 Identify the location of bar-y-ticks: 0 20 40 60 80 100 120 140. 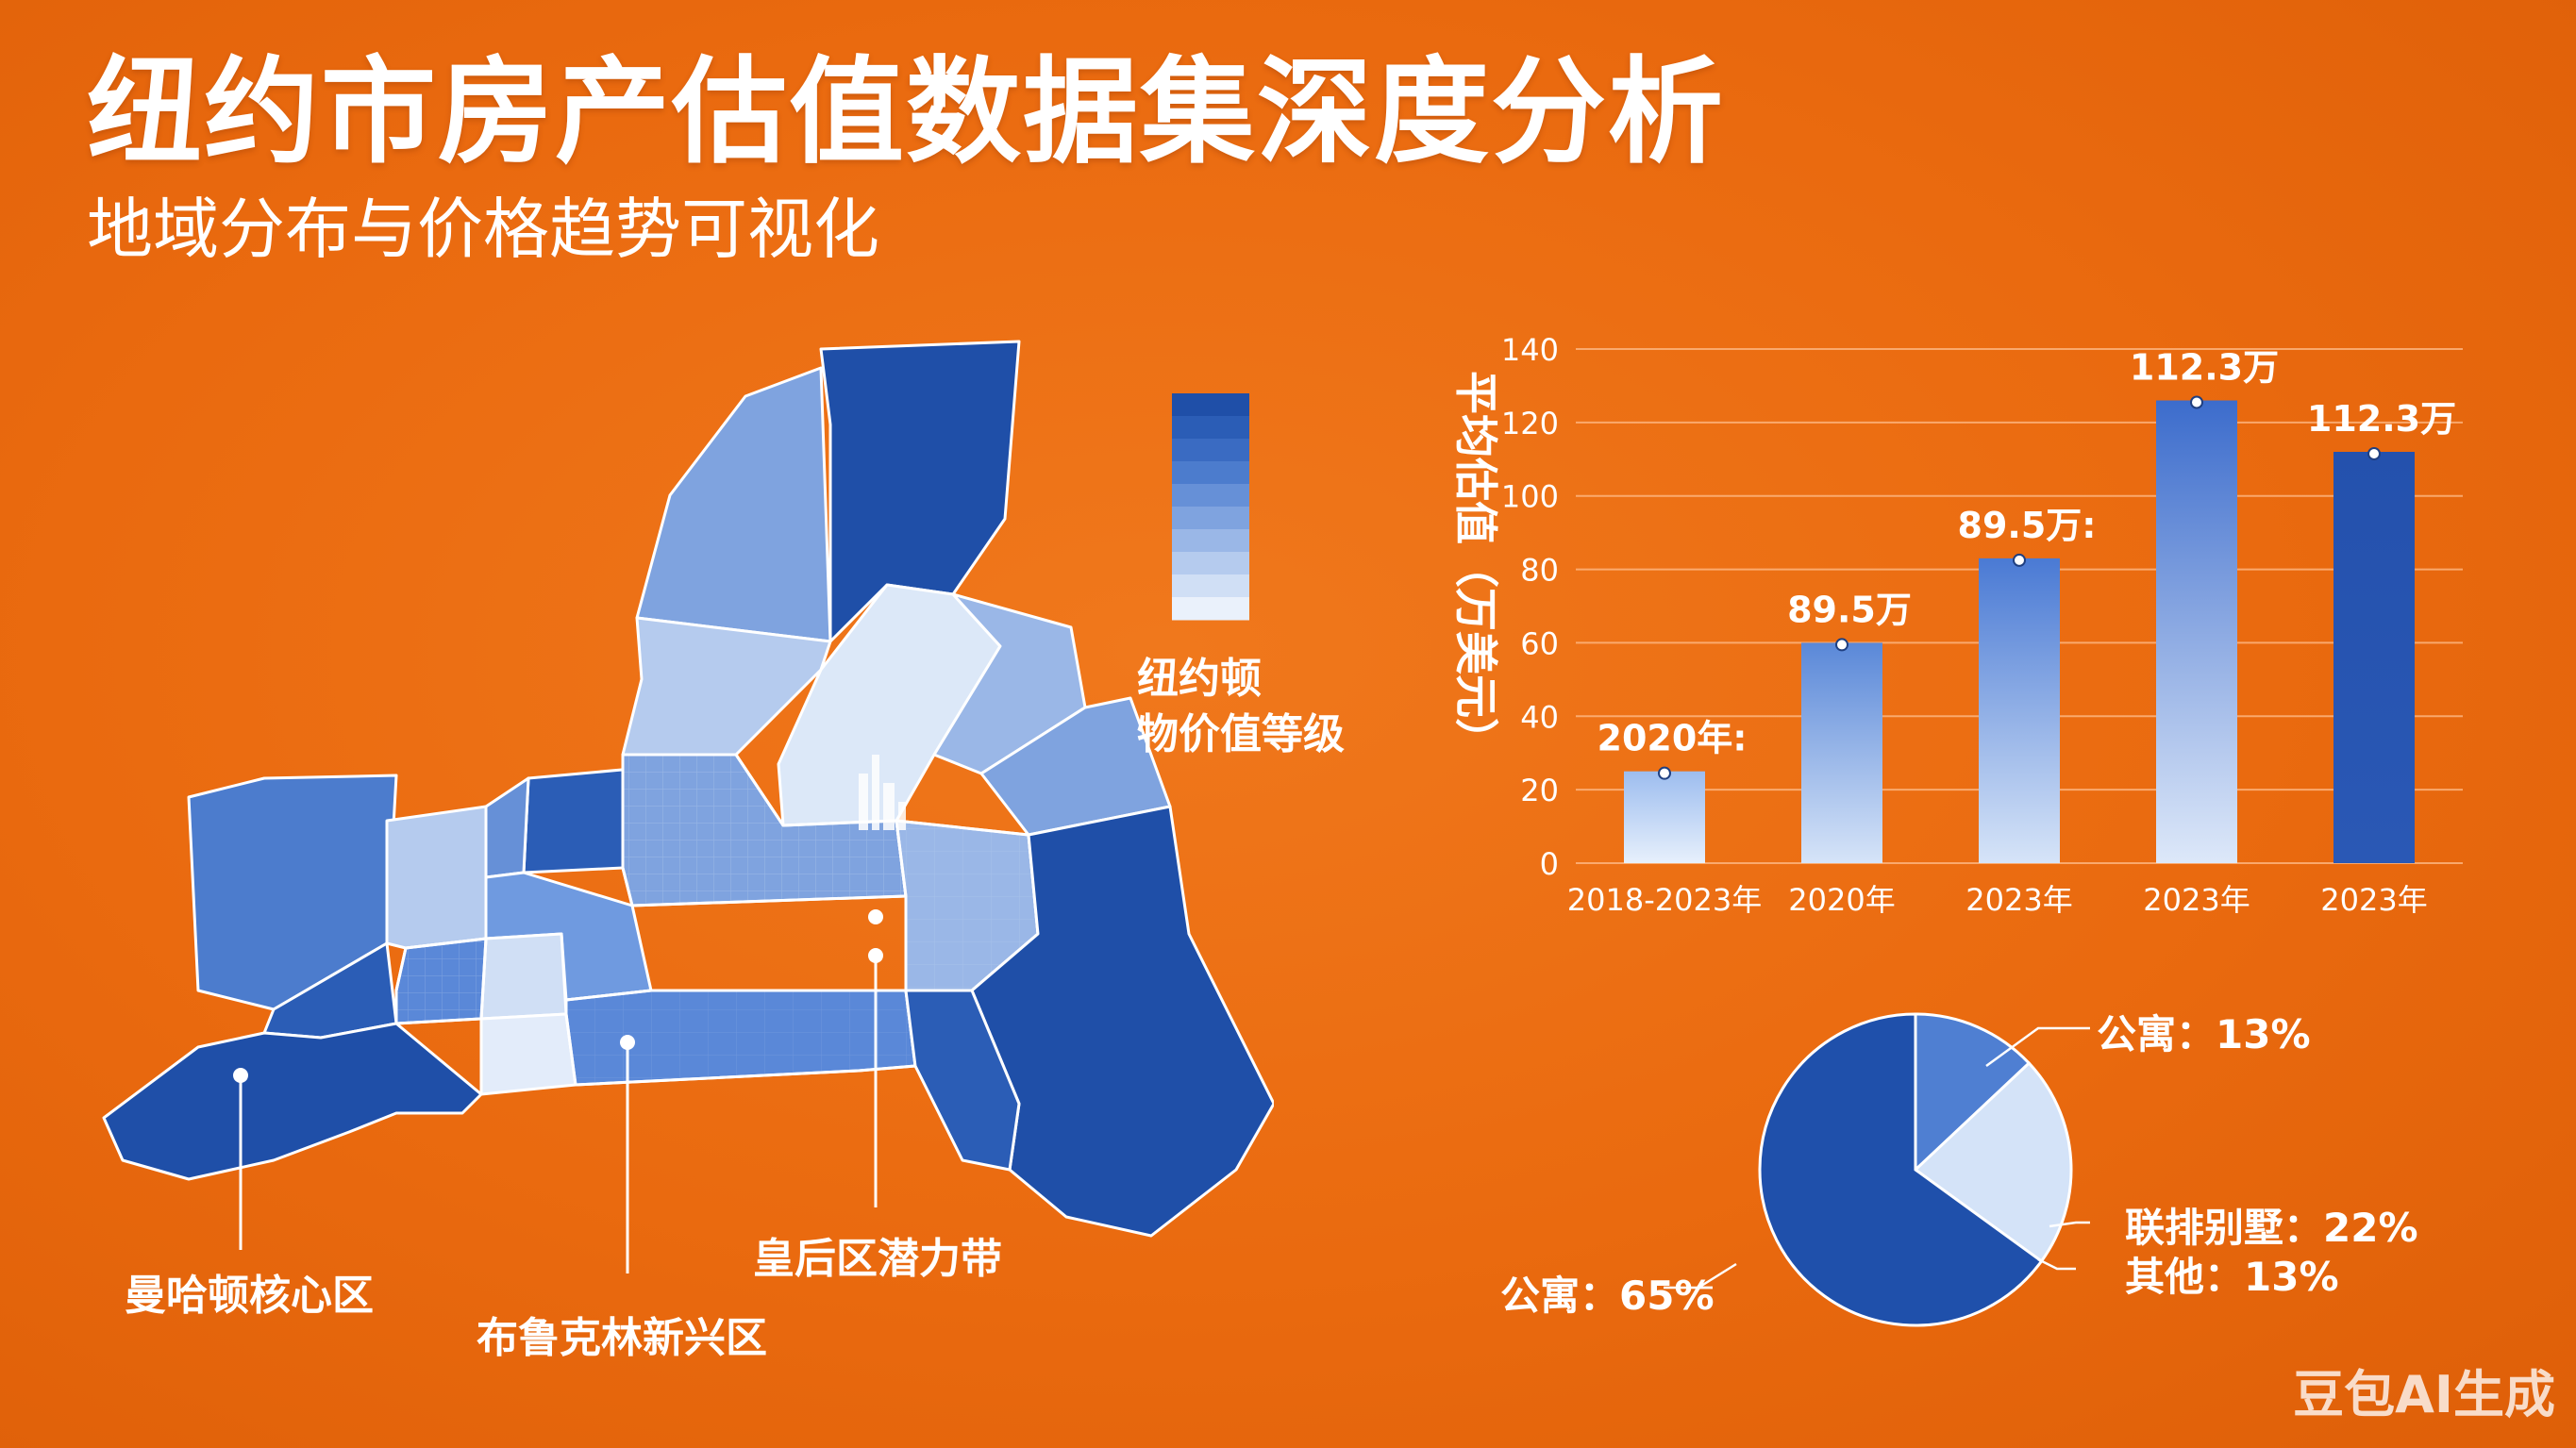
(1530, 607).